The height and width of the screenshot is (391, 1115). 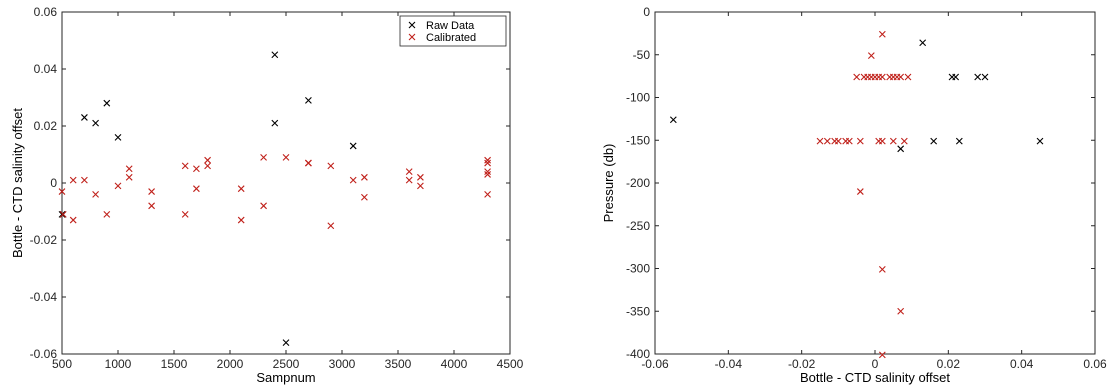 I want to click on y-axis-title: Pressure (db), so click(x=608, y=183).